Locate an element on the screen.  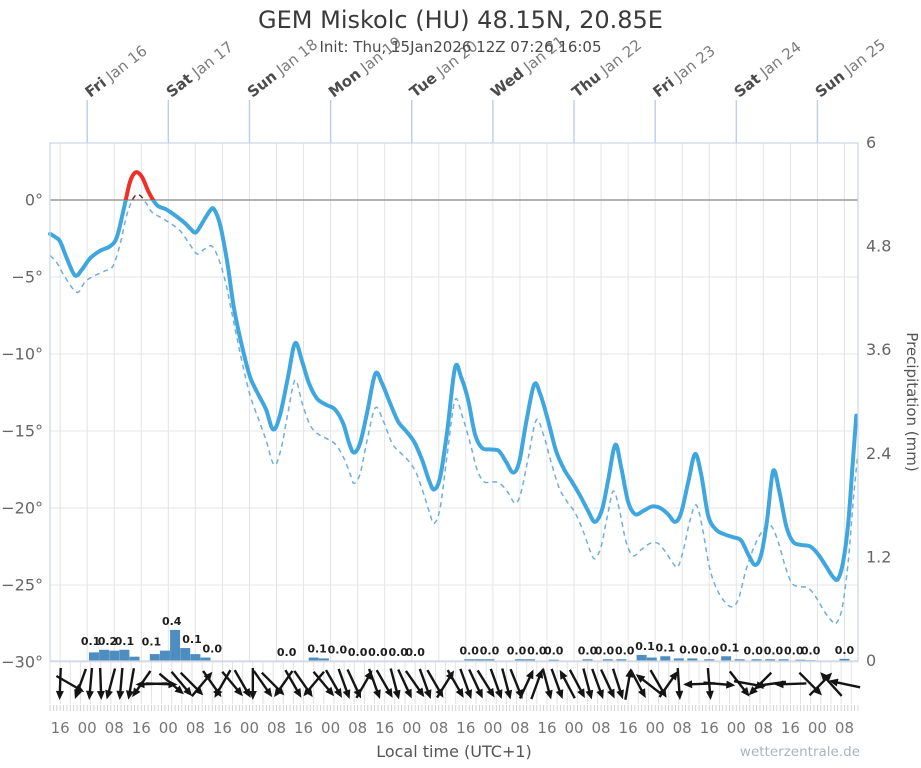
precip-axis-title: Precipitation (mm) is located at coordinates (912, 401).